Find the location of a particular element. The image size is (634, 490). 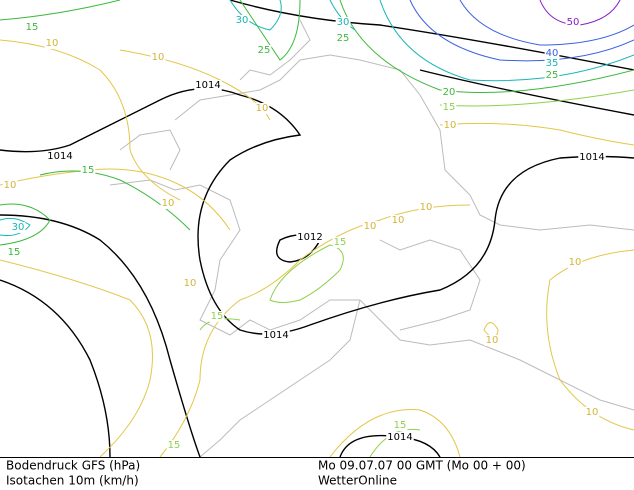

isobar-label: 1012 is located at coordinates (309, 237).